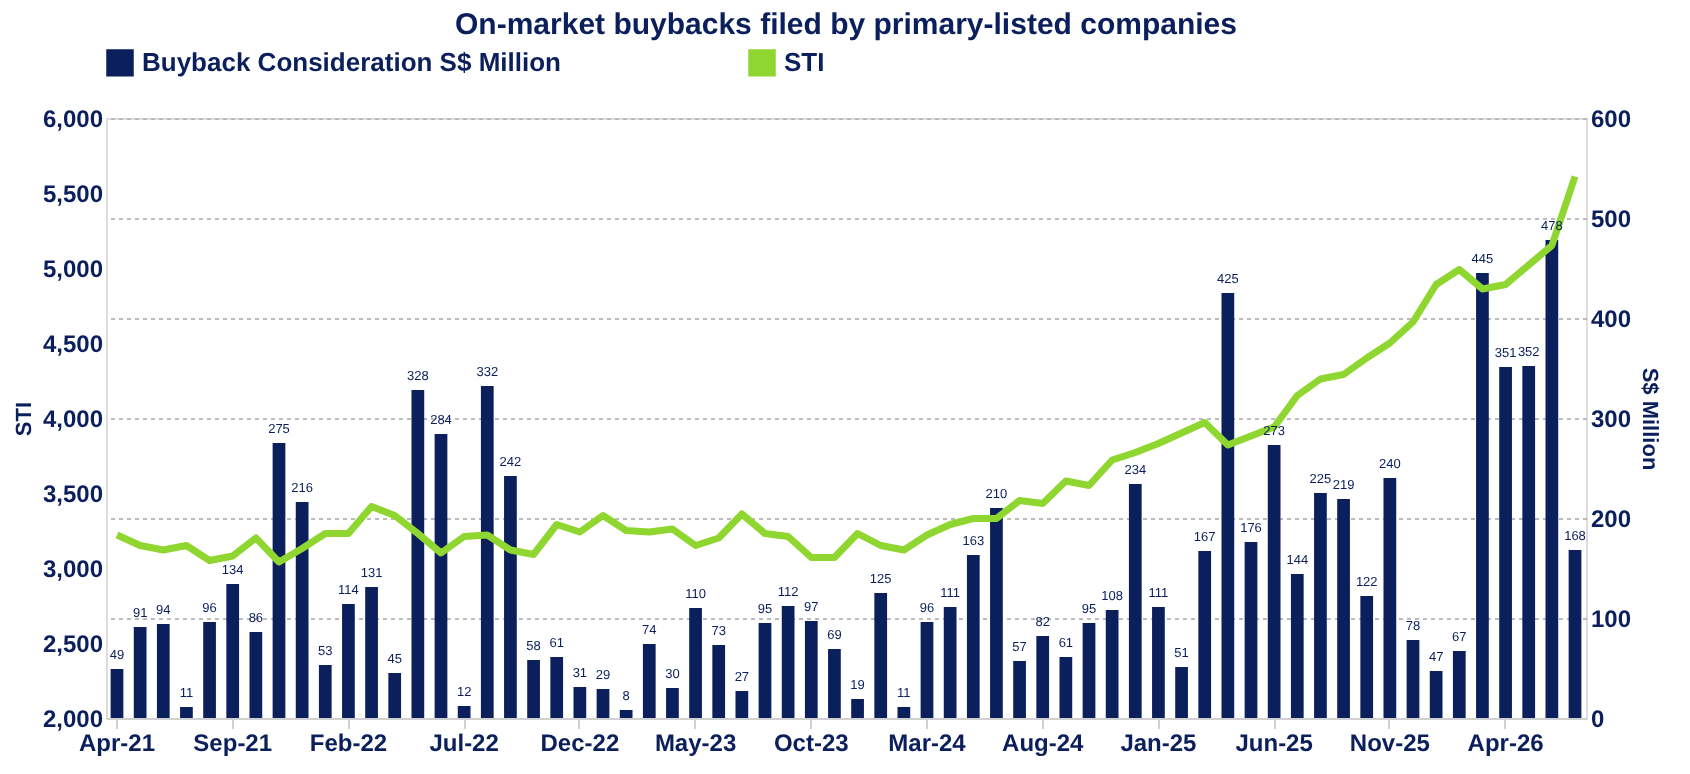 This screenshot has width=1690, height=774. I want to click on y2-tick-label: 0, so click(1598, 719).